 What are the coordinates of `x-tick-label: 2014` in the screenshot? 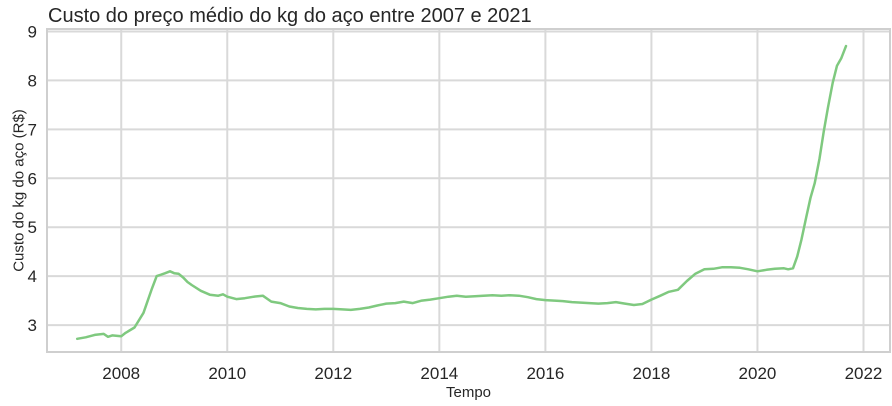 It's located at (439, 373).